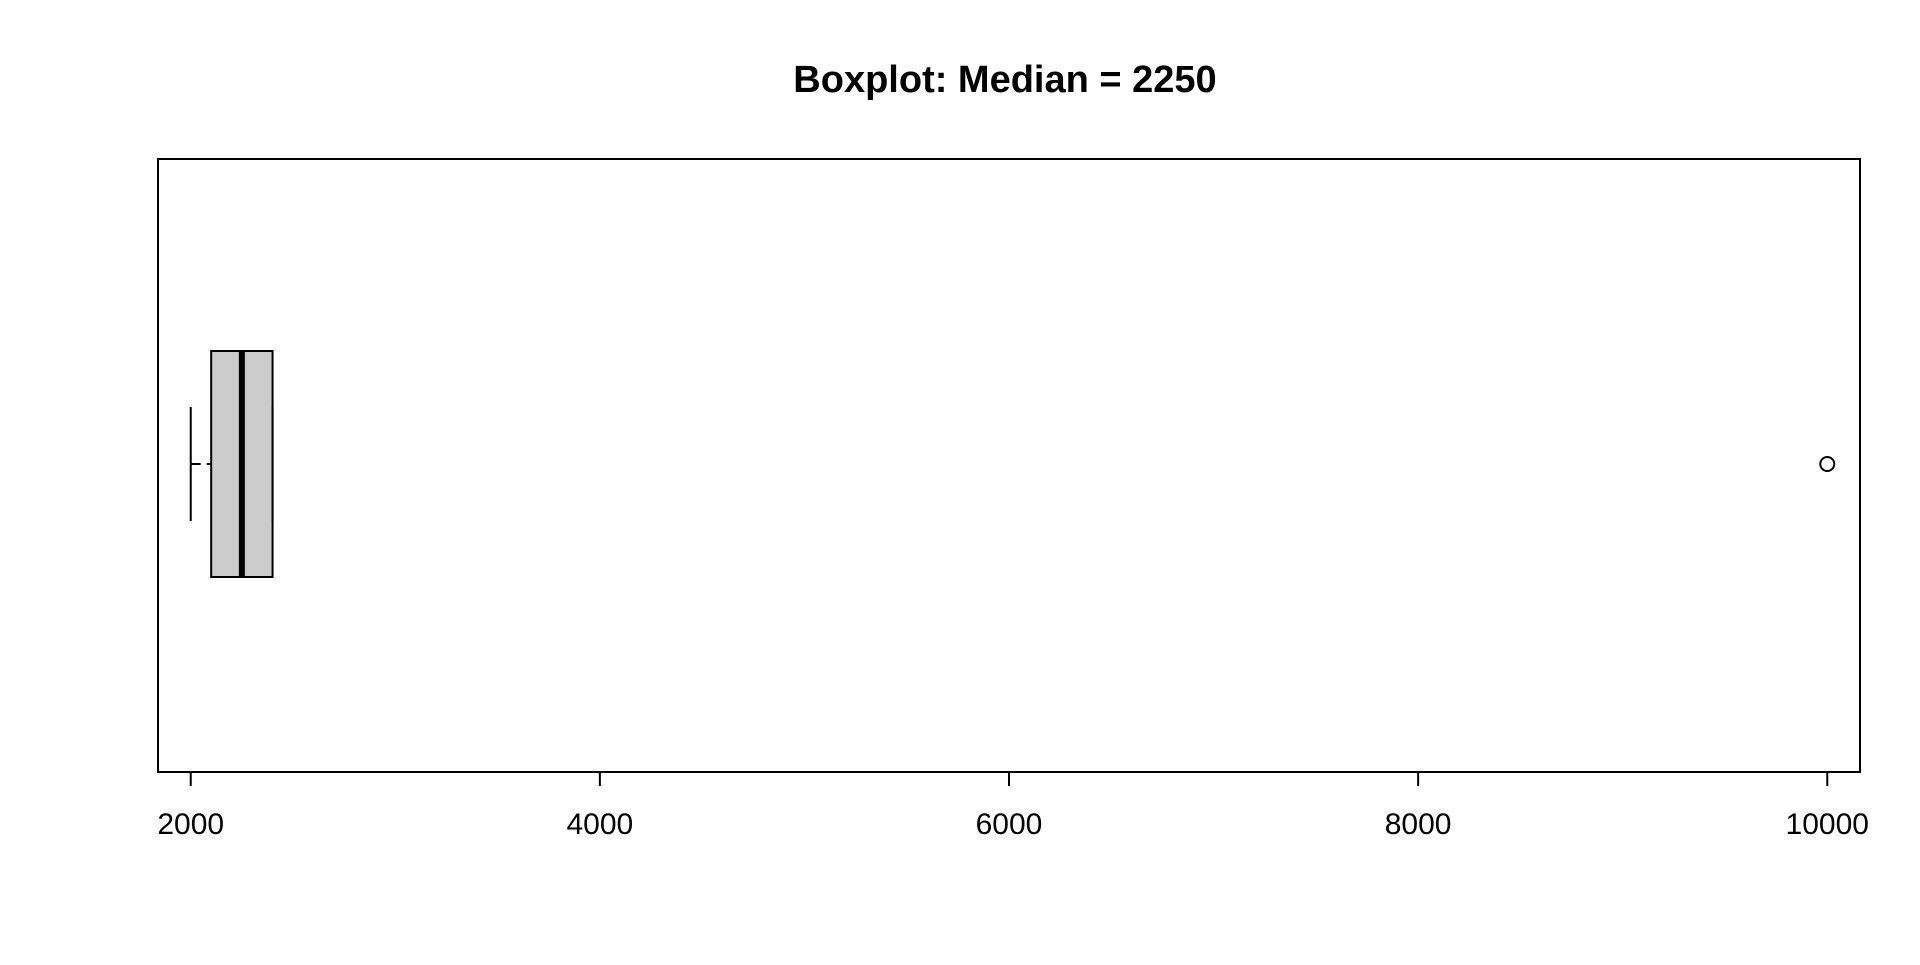  What do you see at coordinates (1827, 464) in the screenshot?
I see `outlier-point` at bounding box center [1827, 464].